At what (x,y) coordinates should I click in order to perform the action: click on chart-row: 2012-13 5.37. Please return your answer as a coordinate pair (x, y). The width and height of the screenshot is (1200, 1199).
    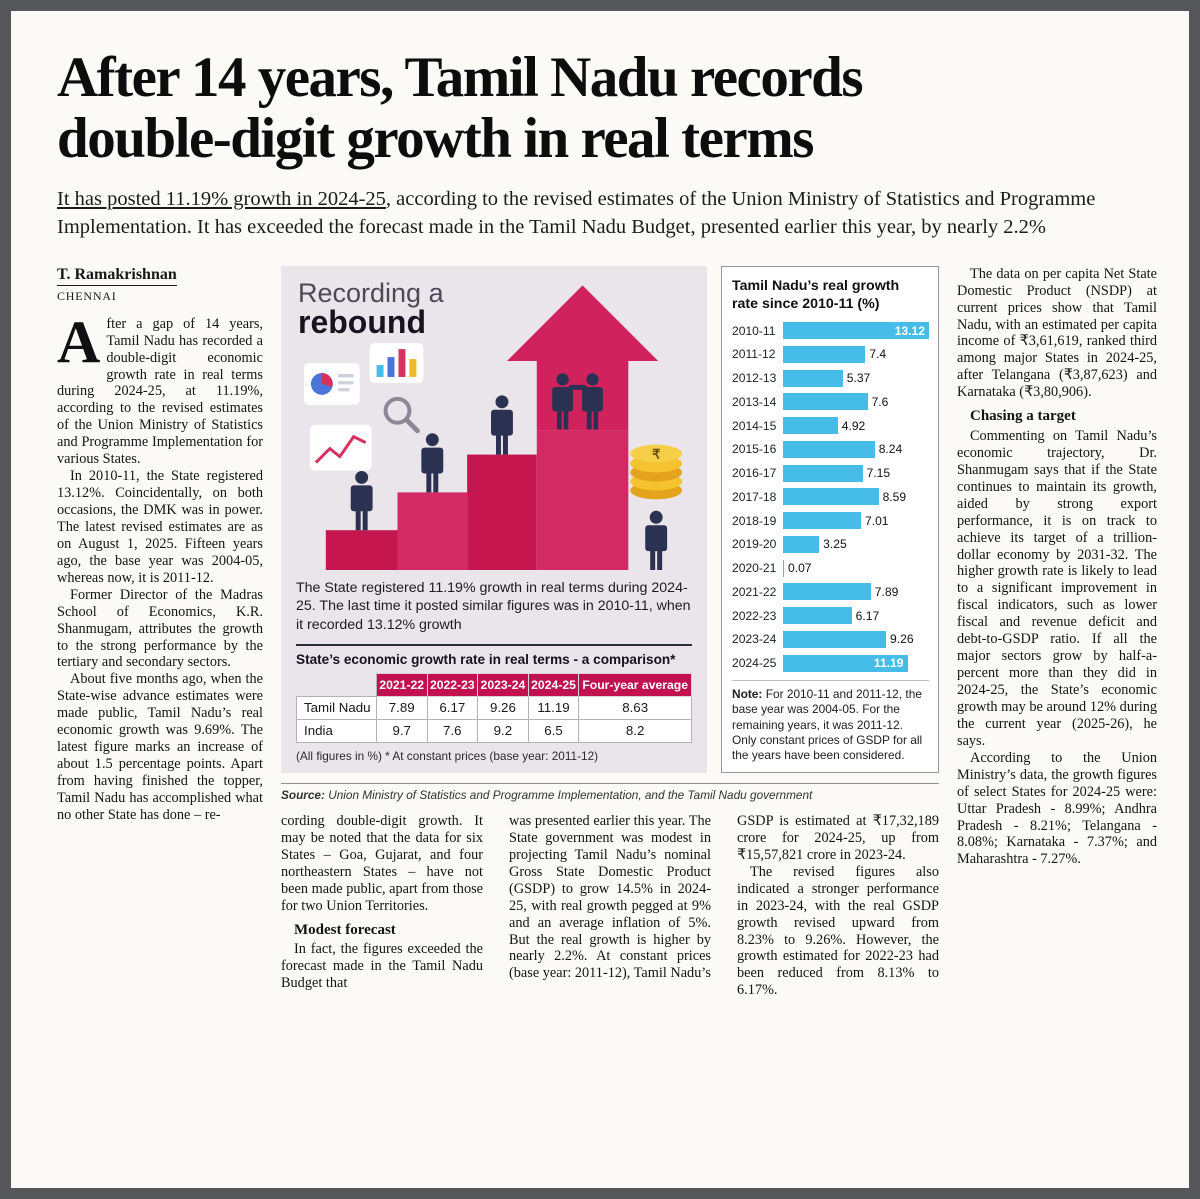
    Looking at the image, I should click on (830, 378).